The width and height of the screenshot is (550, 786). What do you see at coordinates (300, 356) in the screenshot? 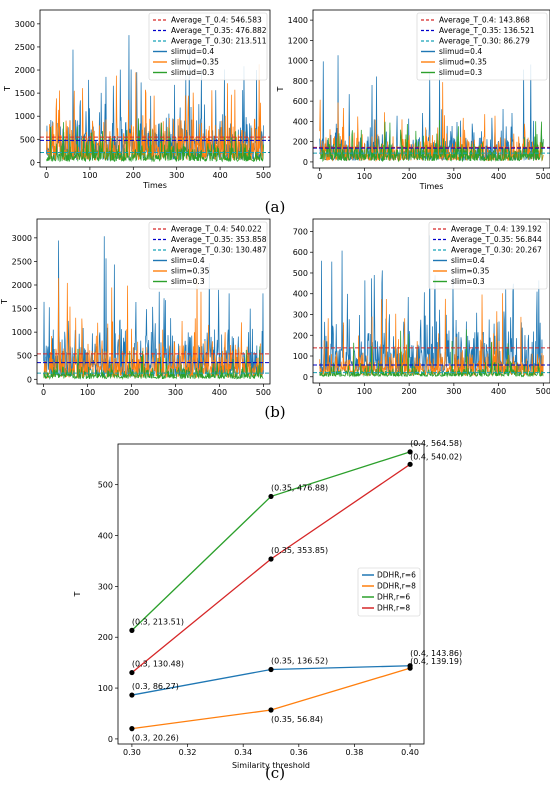
I see `y-tick-label: 100` at bounding box center [300, 356].